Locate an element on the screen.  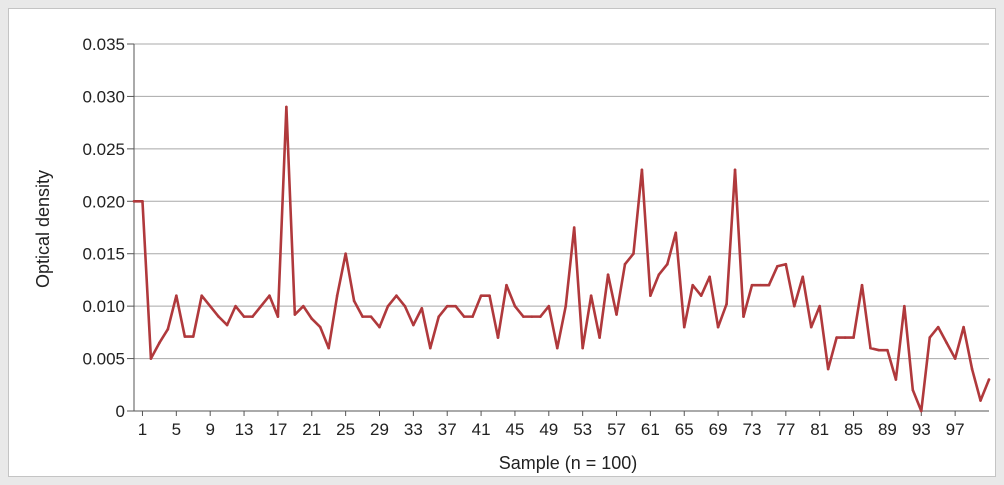
x-tick-label: 97 is located at coordinates (955, 429).